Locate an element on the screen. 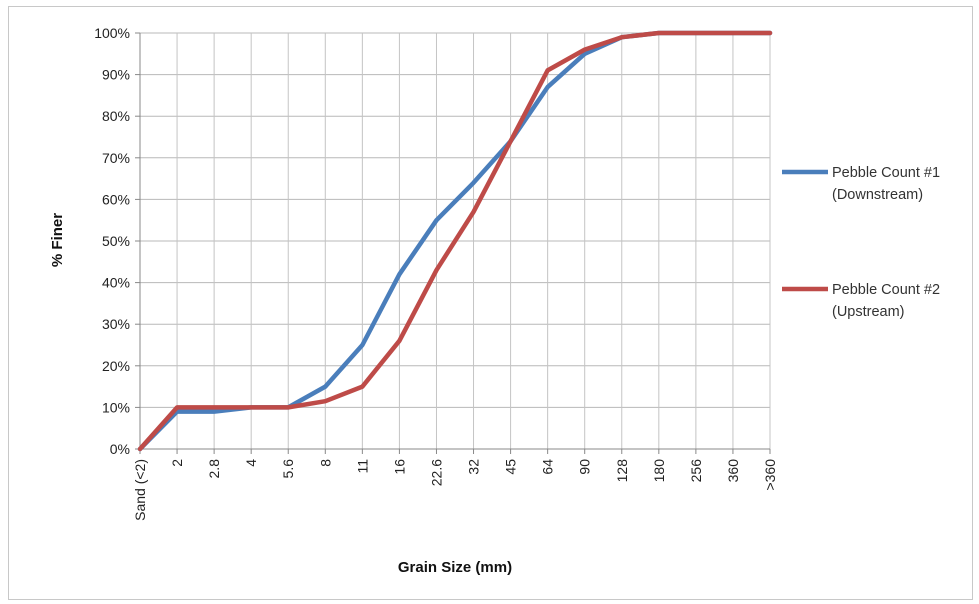 This screenshot has height=604, width=979. y-tick-label: 100% is located at coordinates (112, 33).